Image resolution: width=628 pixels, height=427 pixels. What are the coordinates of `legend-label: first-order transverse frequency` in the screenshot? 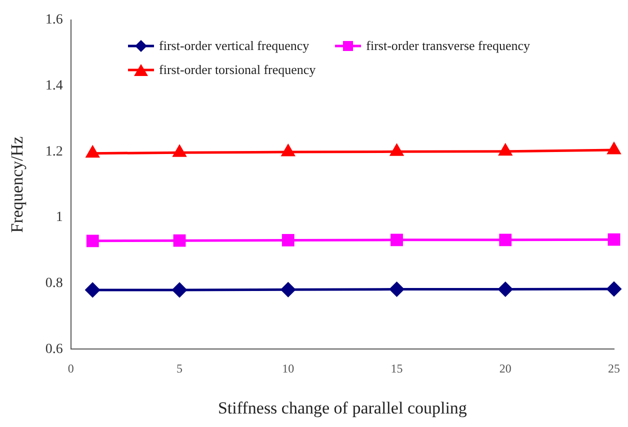 It's located at (448, 46).